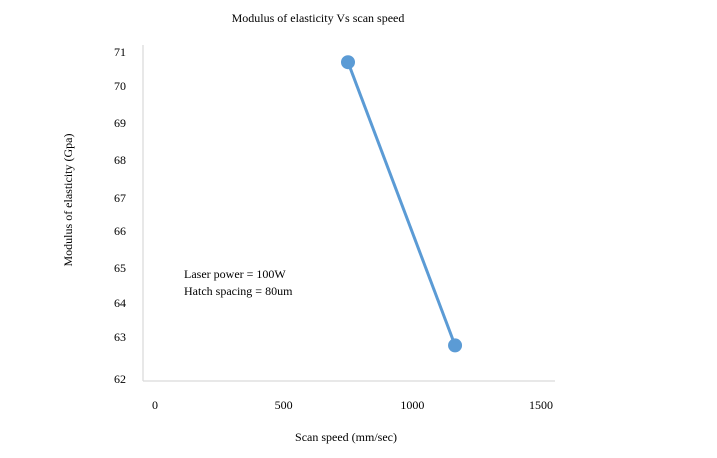  I want to click on x-tick-label: 500, so click(284, 405).